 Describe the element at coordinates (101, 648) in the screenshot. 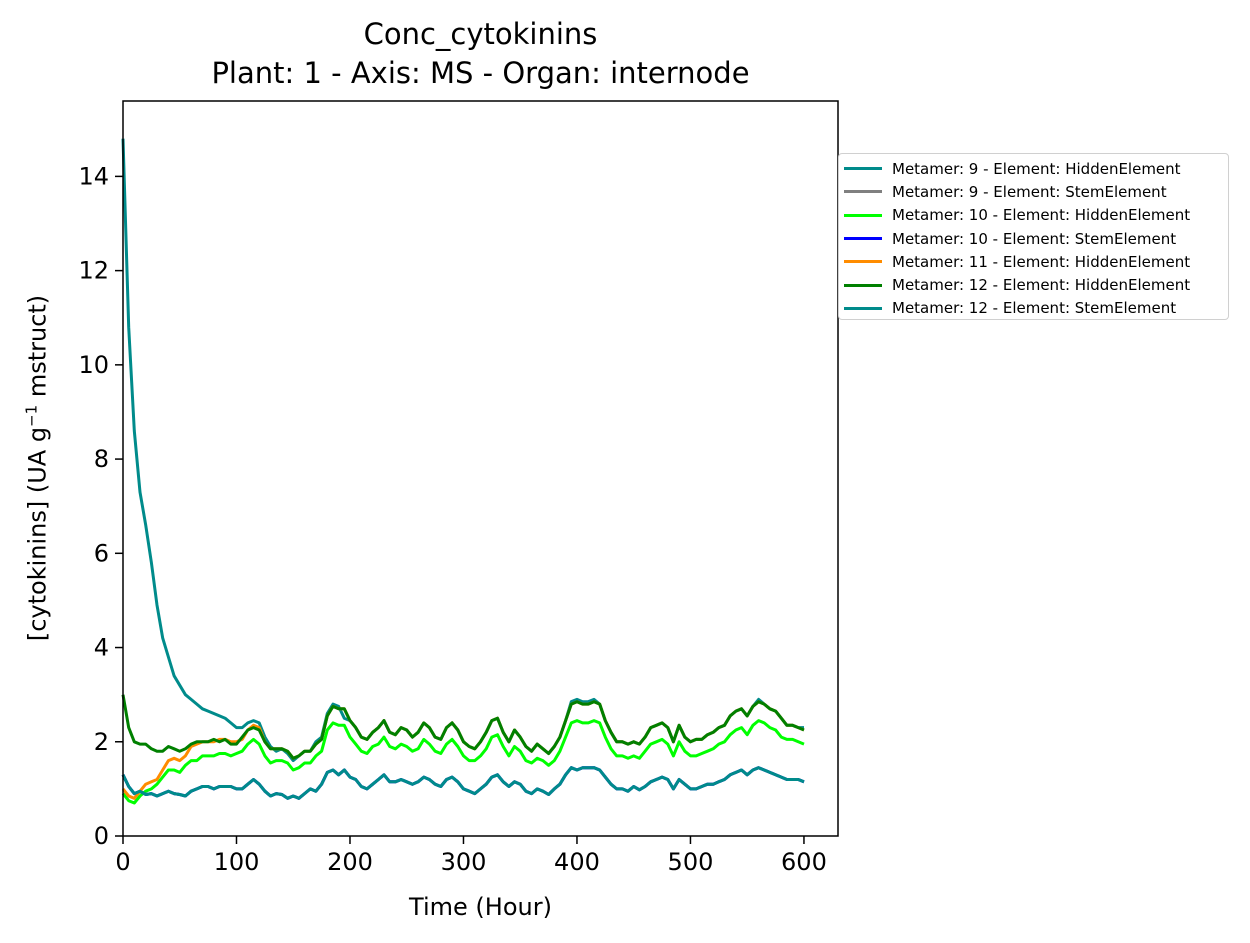

I see `y-tick-label: 4` at that location.